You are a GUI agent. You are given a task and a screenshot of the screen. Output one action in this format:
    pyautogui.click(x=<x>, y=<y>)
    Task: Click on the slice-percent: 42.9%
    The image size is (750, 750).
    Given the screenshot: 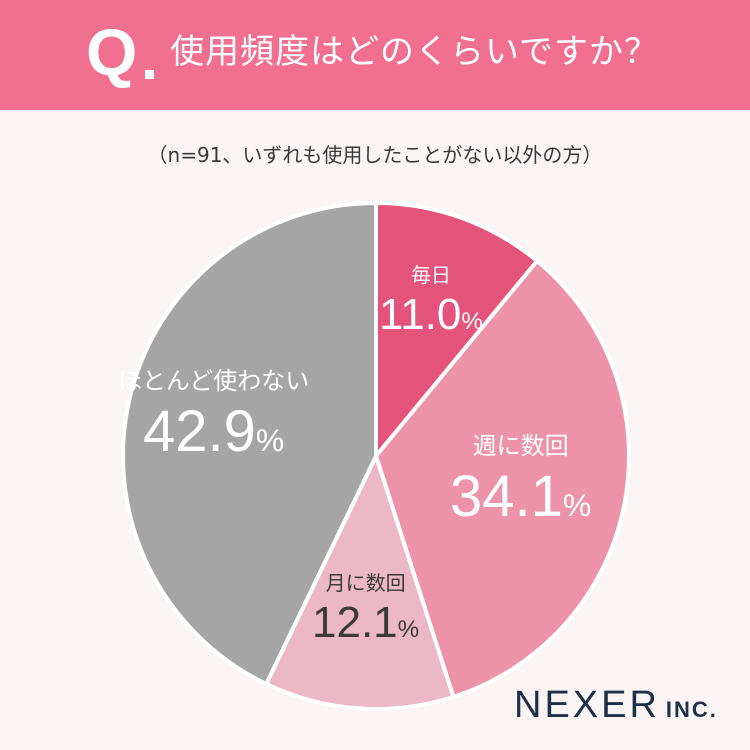 What is the action you would take?
    pyautogui.click(x=213, y=436)
    